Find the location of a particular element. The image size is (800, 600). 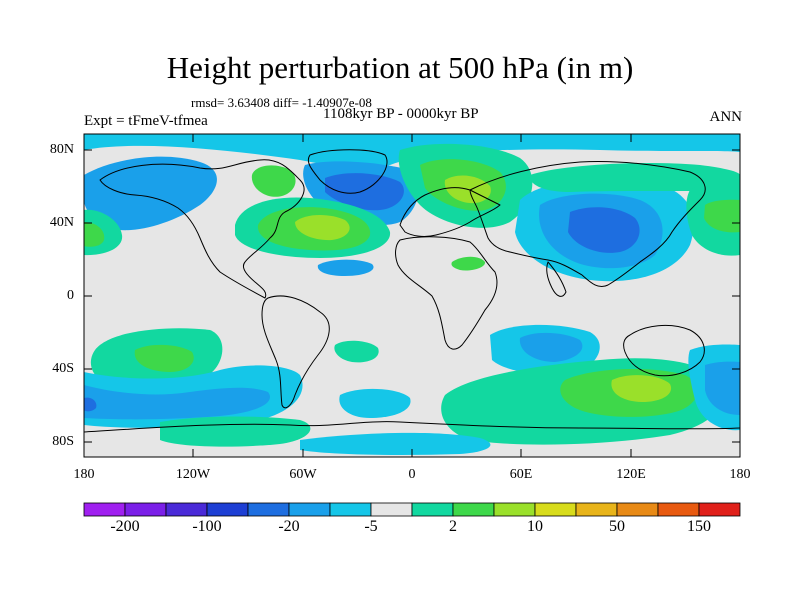

contour-natlantic-neg-core is located at coordinates (364, 192).